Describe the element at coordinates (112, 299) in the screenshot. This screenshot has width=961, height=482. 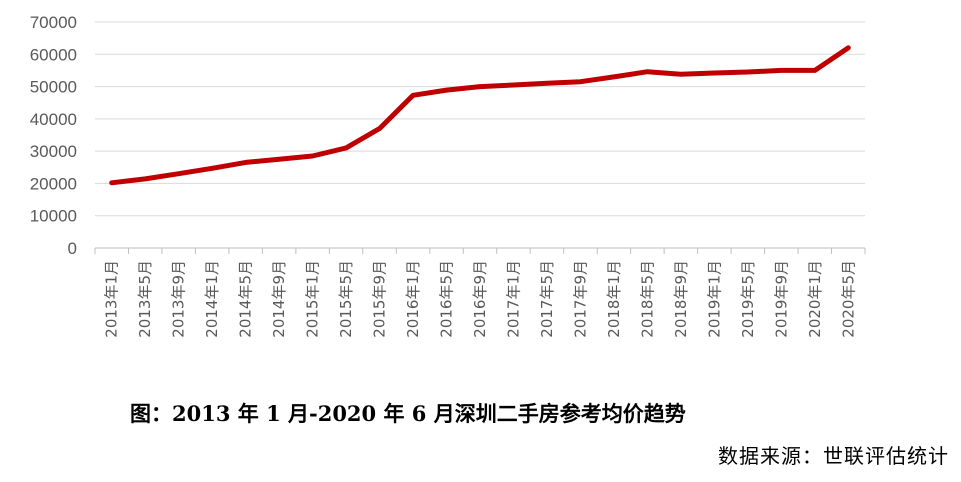
I see `x-tick-label: 2013年1月` at that location.